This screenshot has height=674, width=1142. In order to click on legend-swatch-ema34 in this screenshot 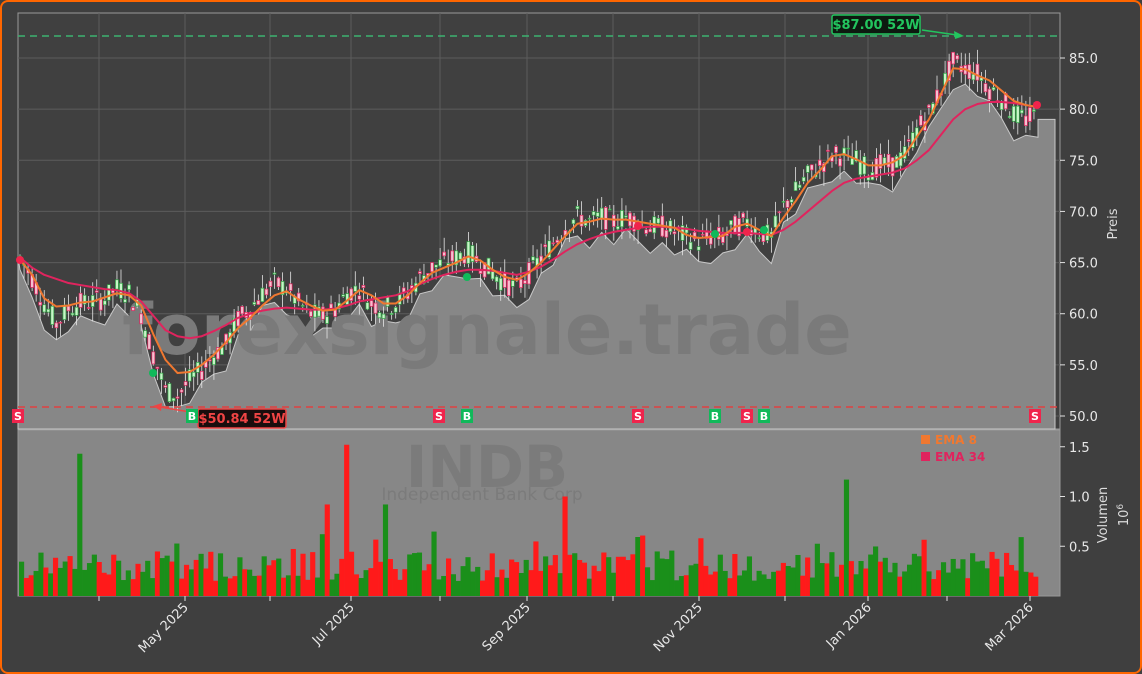, I will do `click(925, 456)`.